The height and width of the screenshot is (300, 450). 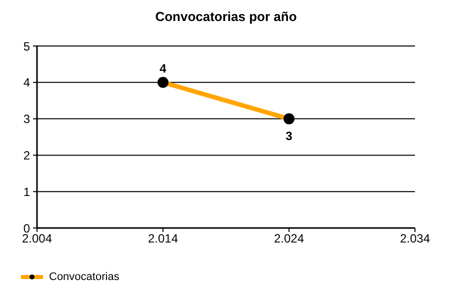 What do you see at coordinates (289, 135) in the screenshot?
I see `data-label: 3` at bounding box center [289, 135].